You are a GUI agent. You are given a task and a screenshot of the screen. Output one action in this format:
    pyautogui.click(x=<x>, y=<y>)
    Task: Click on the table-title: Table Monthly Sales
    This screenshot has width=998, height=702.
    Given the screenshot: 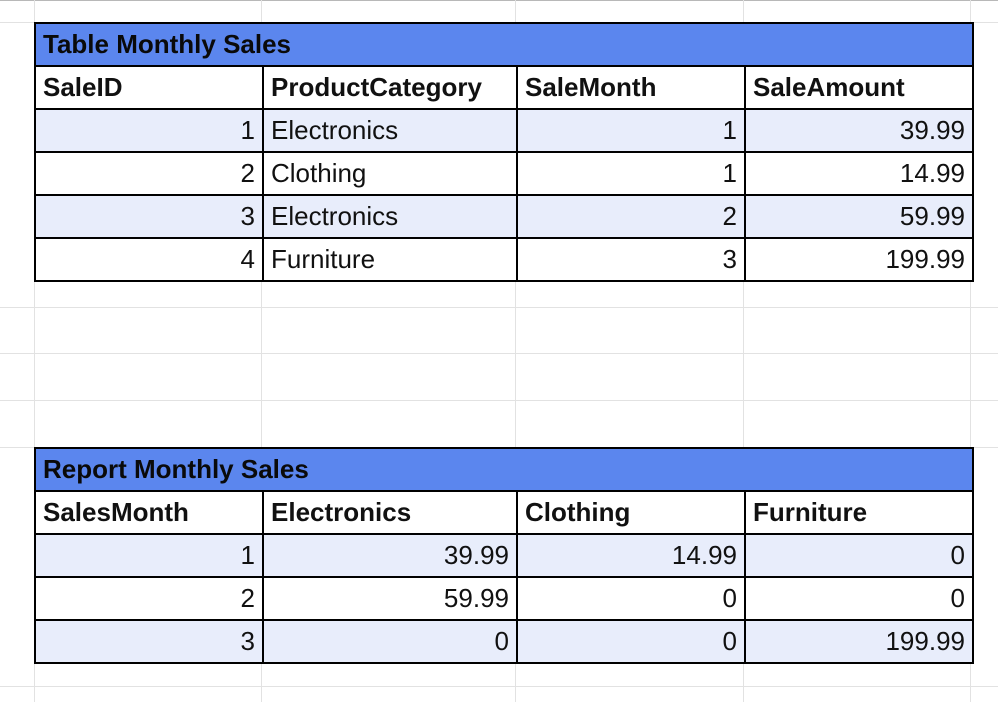 What is the action you would take?
    pyautogui.click(x=504, y=44)
    